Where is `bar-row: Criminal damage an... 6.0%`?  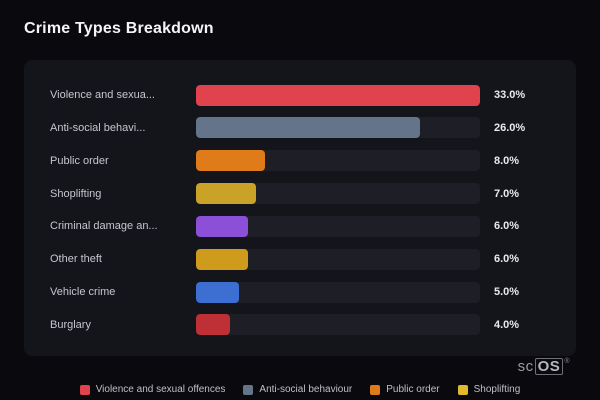
bar-row: Criminal damage an... 6.0% is located at coordinates (300, 226).